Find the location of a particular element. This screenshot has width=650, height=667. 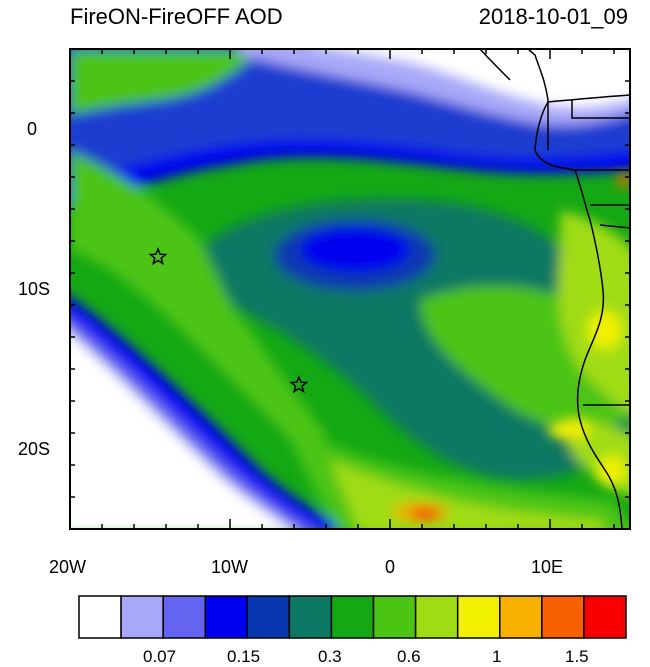

x-tick-label-10e: 10E is located at coordinates (547, 567).